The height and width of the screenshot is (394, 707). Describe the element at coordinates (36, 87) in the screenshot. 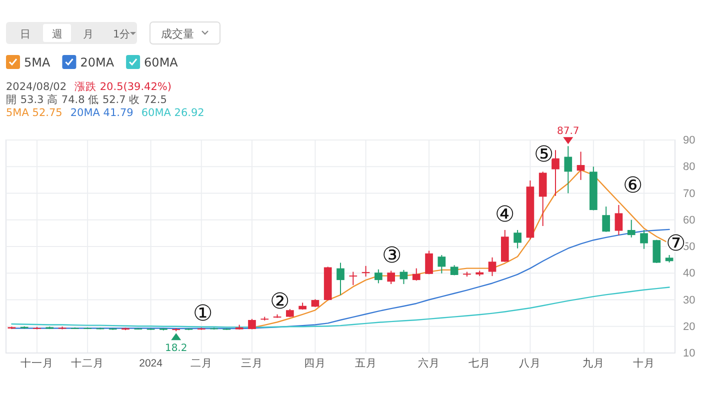

I see `text: 2024/08/02` at that location.